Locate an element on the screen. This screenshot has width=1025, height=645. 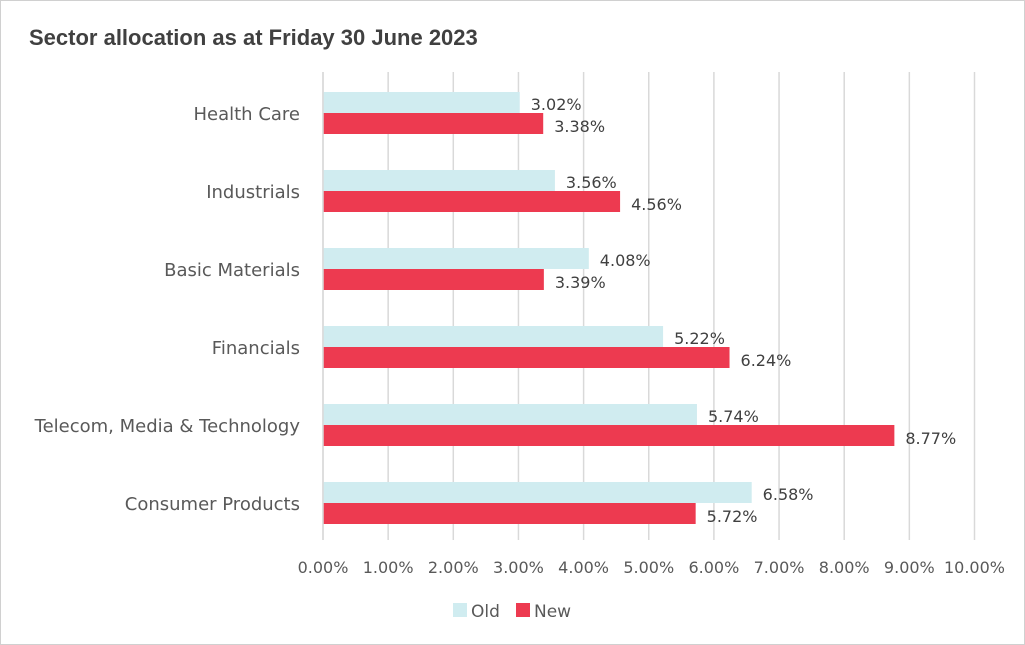
x-tick-label: 9.00% is located at coordinates (909, 567).